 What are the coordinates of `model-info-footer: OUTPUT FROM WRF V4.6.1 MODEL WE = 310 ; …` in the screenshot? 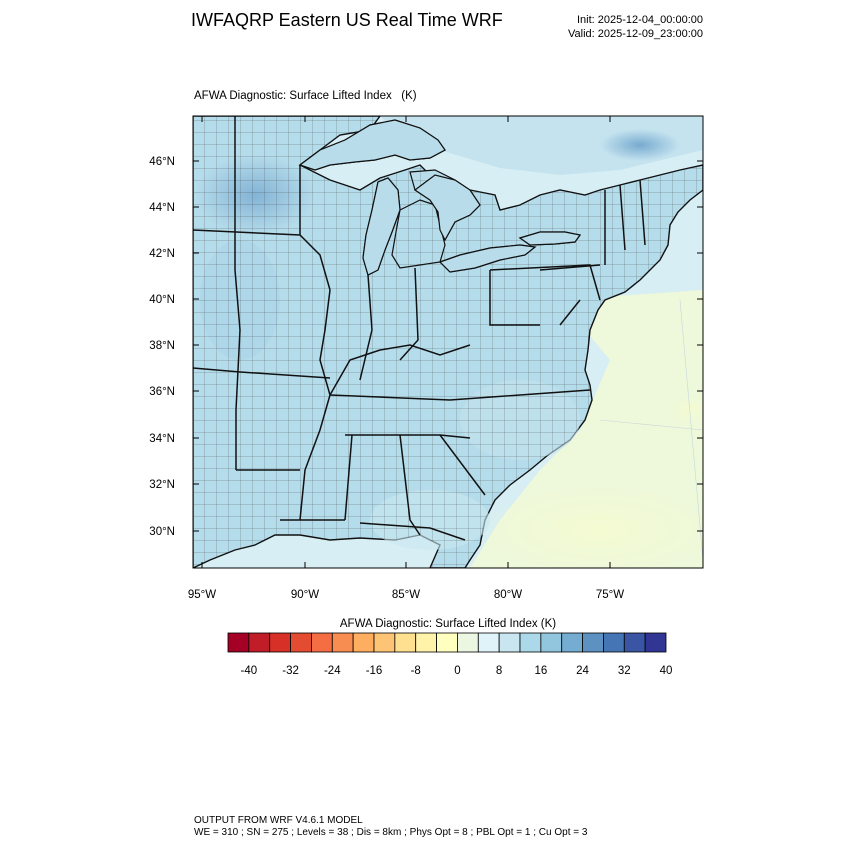 It's located at (390, 827).